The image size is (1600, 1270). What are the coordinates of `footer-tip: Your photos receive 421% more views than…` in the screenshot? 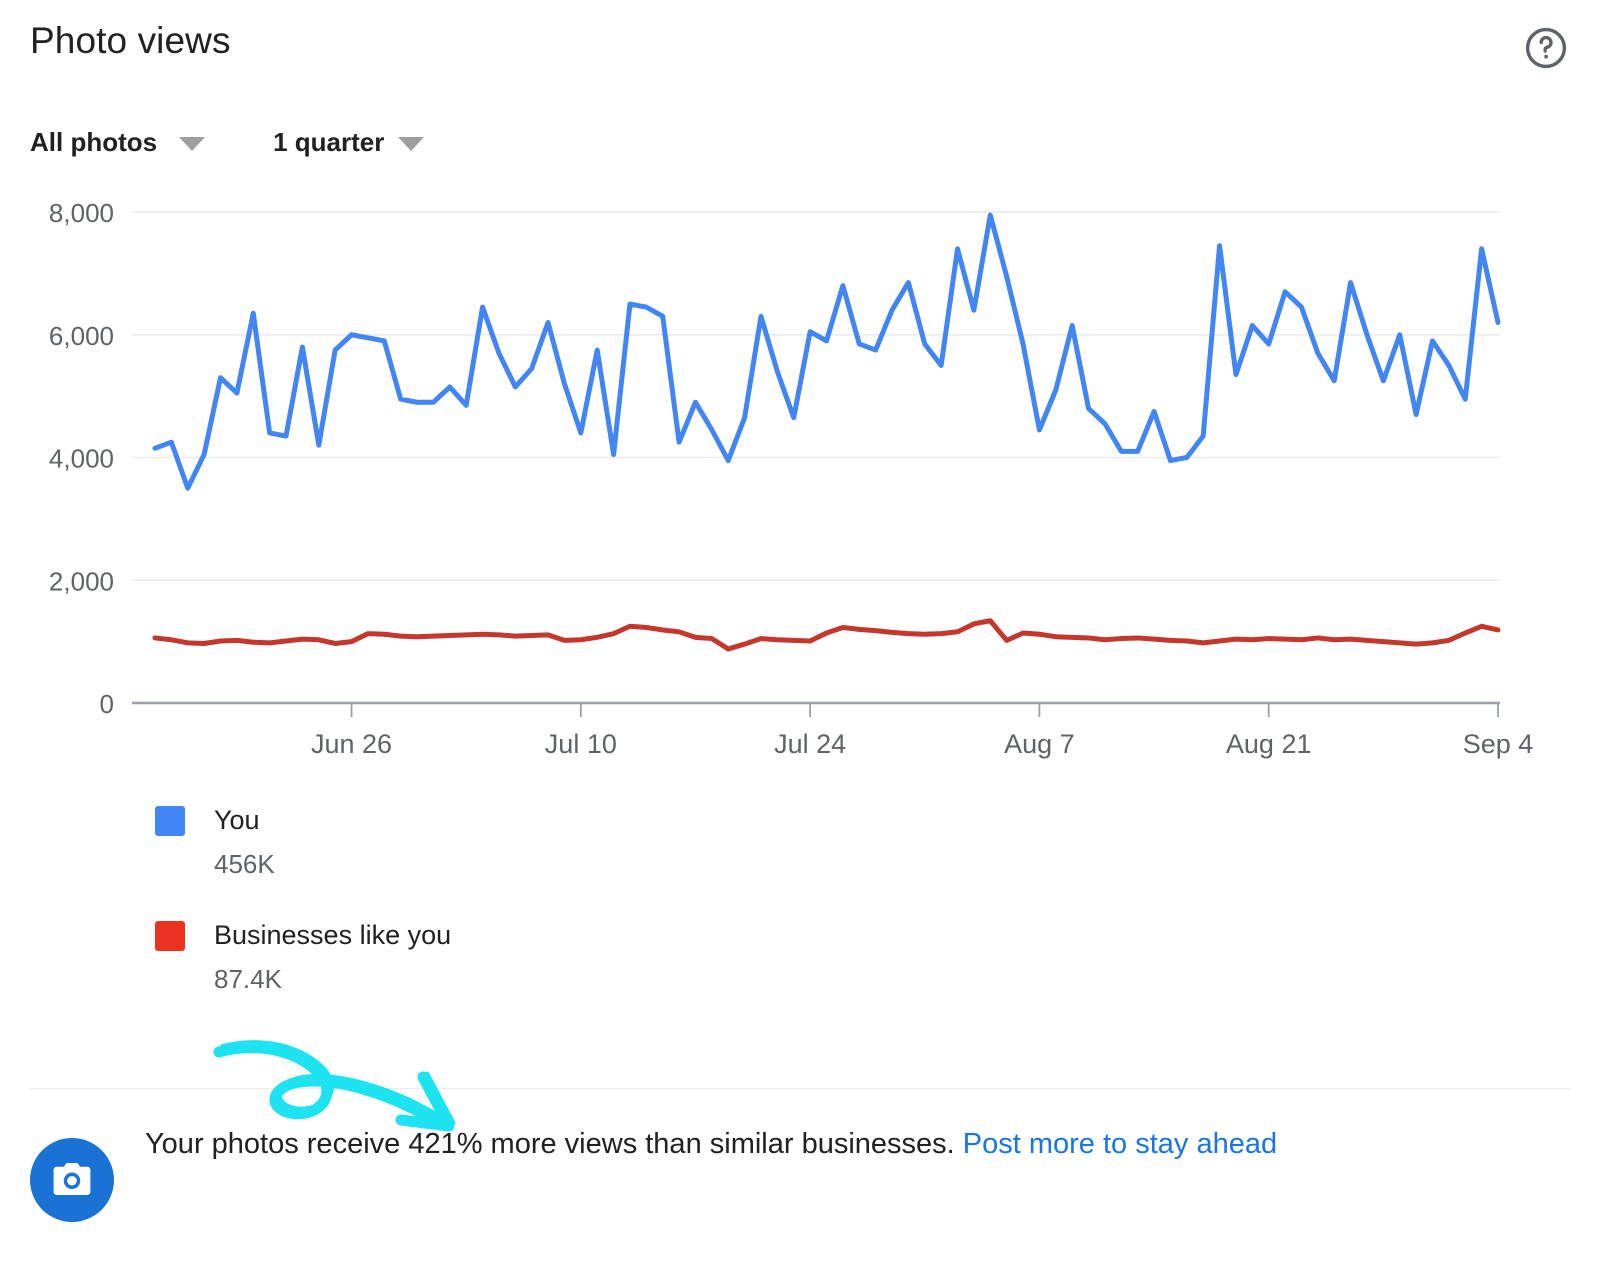 It's located at (800, 1172).